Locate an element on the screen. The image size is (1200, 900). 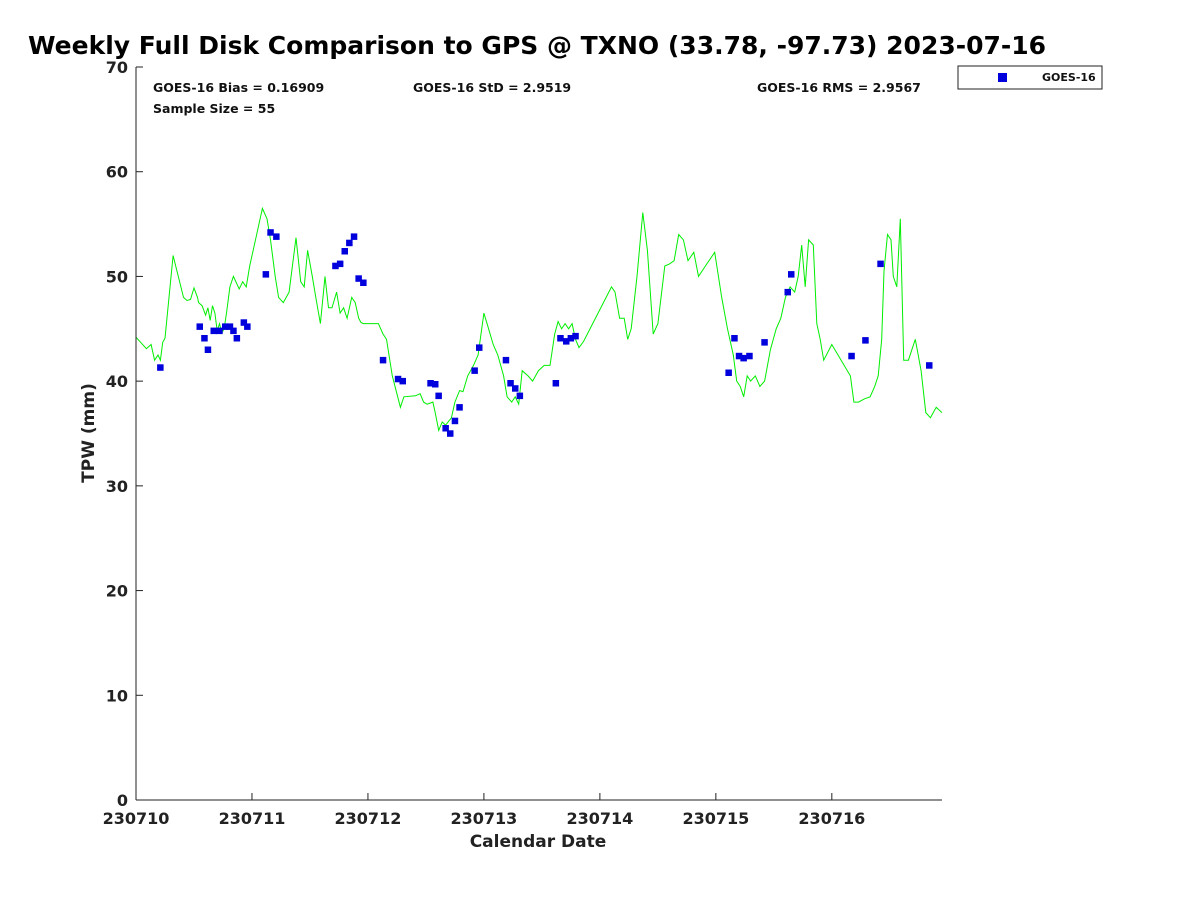
x-tick-label: 230713 is located at coordinates (484, 818).